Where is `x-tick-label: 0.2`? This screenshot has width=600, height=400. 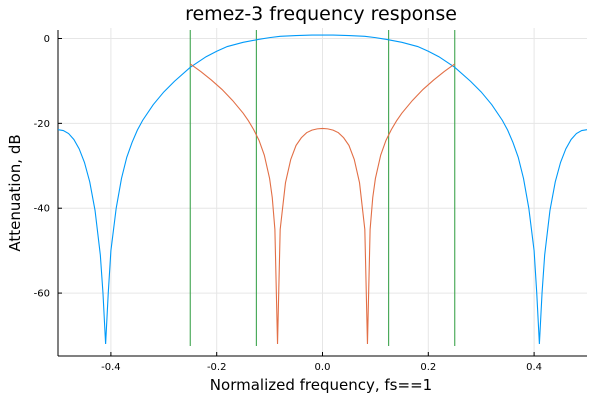
x-tick-label: 0.2 is located at coordinates (428, 367).